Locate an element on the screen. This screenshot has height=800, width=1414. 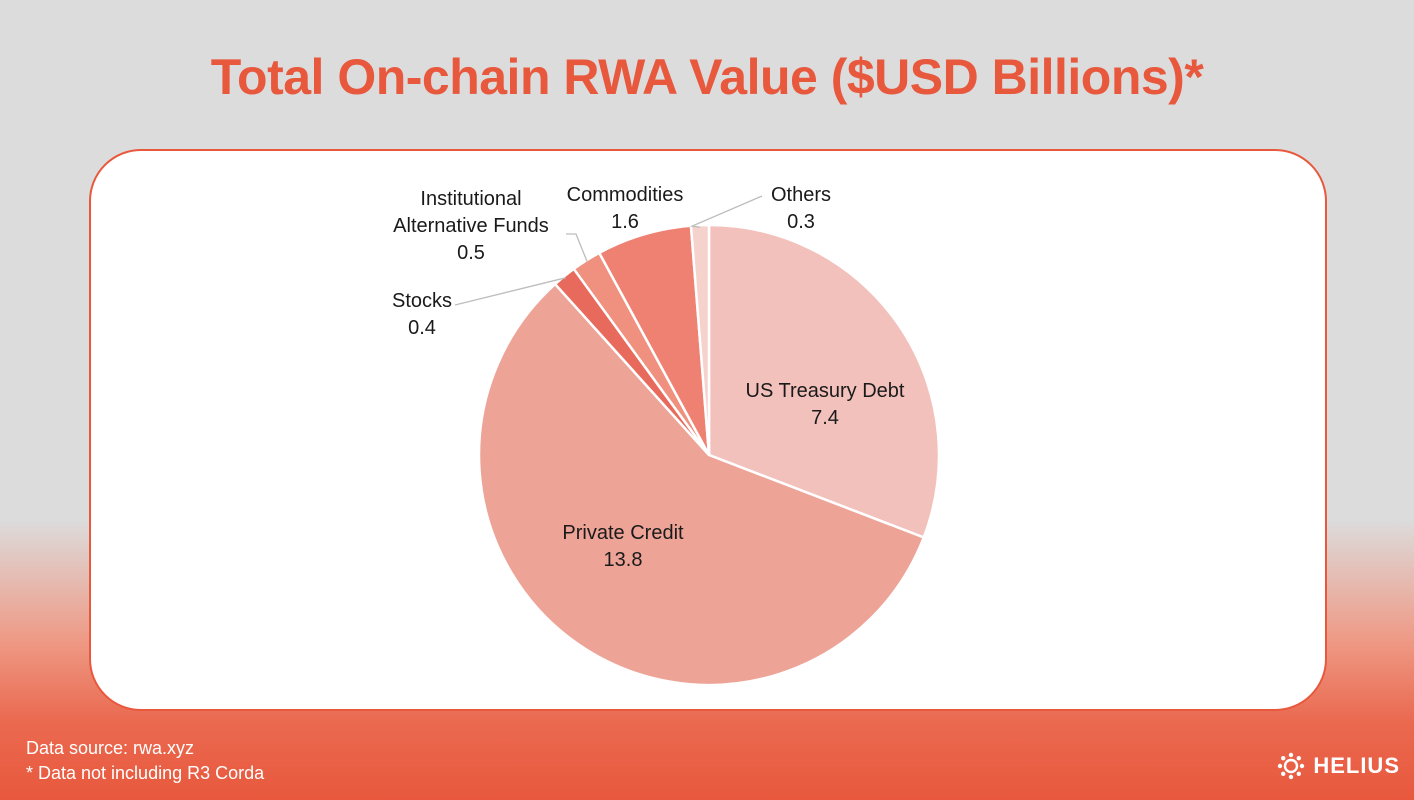
footnote: * Data not including R3 Corda is located at coordinates (145, 773).